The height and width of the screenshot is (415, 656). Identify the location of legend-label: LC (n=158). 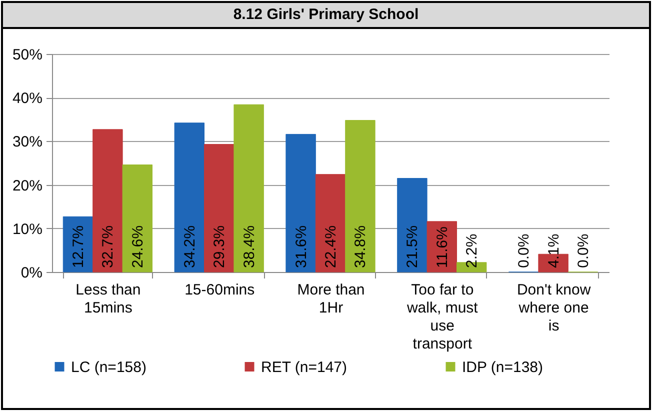
(108, 367).